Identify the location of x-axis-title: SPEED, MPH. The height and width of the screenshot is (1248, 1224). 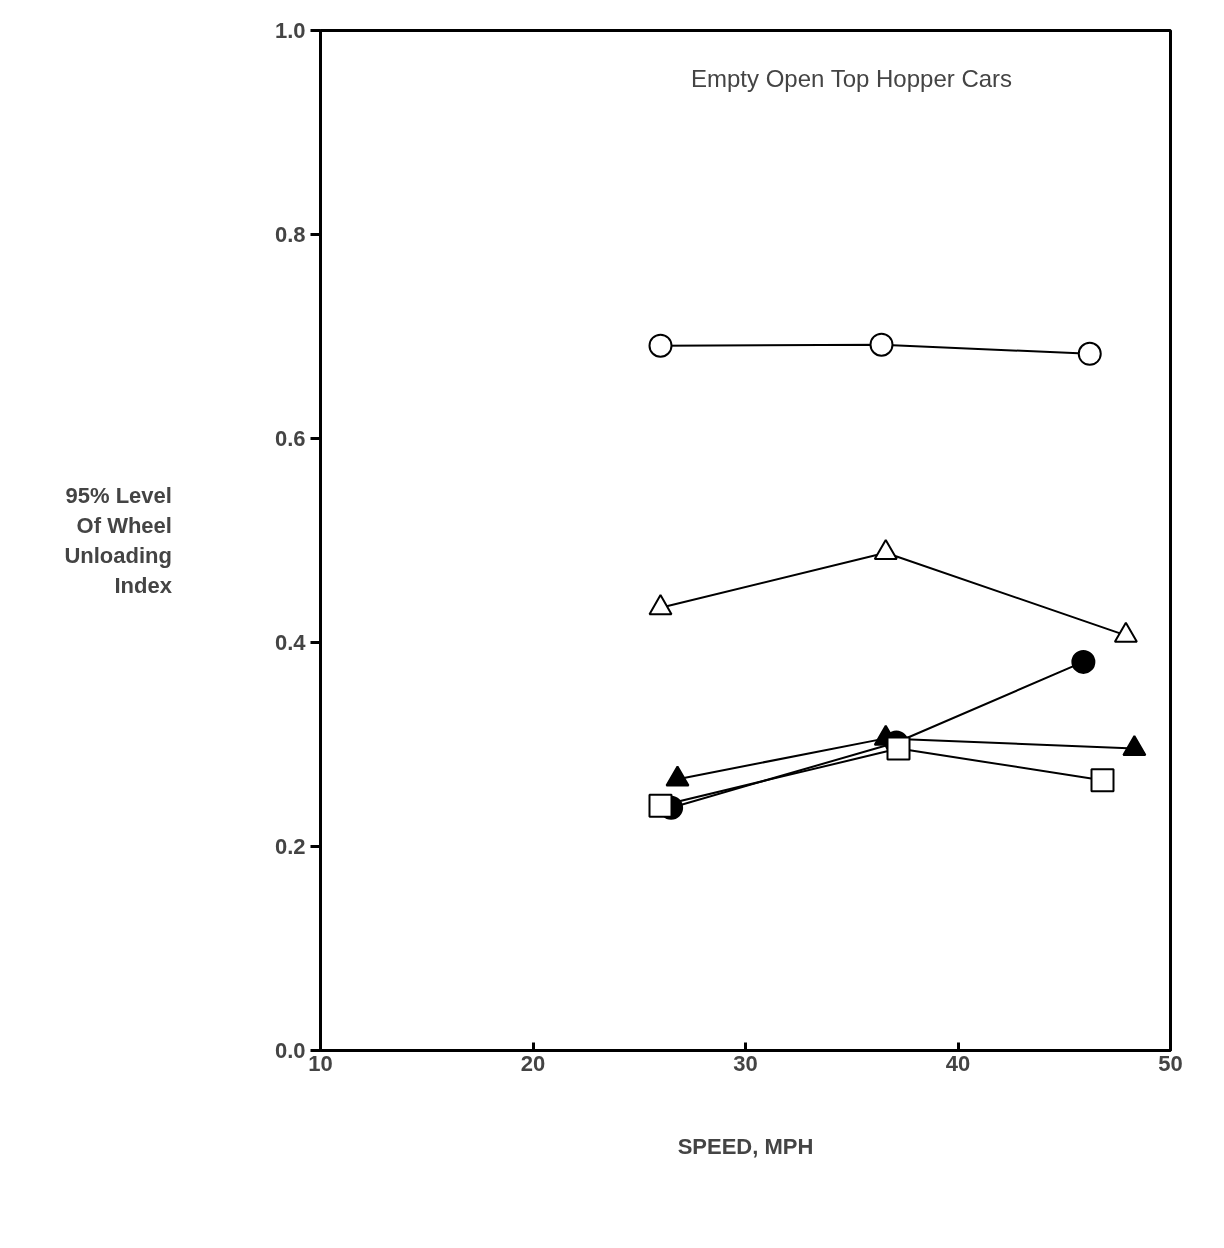
(745, 1146).